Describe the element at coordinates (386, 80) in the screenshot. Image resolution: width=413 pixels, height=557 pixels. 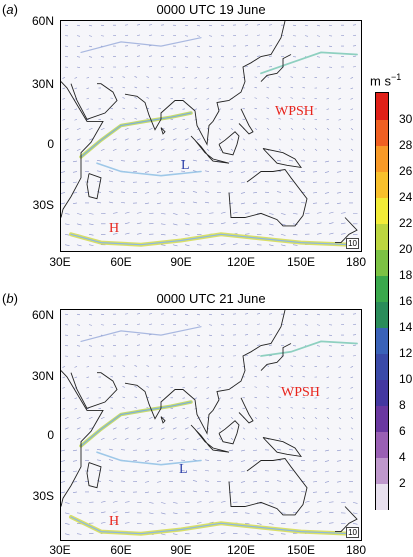
I see `colorbar-title: m s−1` at that location.